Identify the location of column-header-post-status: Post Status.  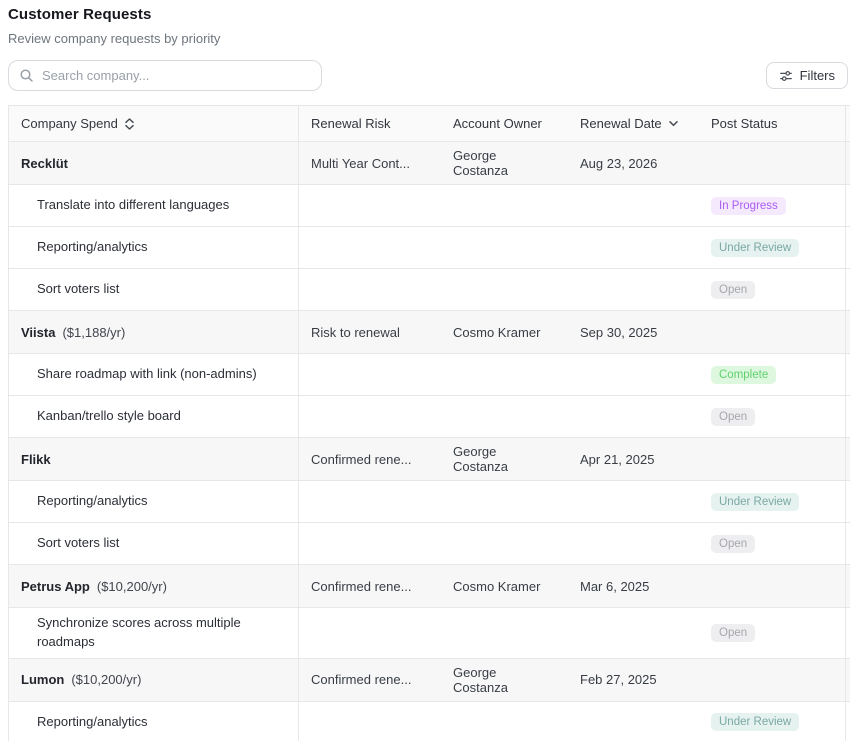
(772, 123).